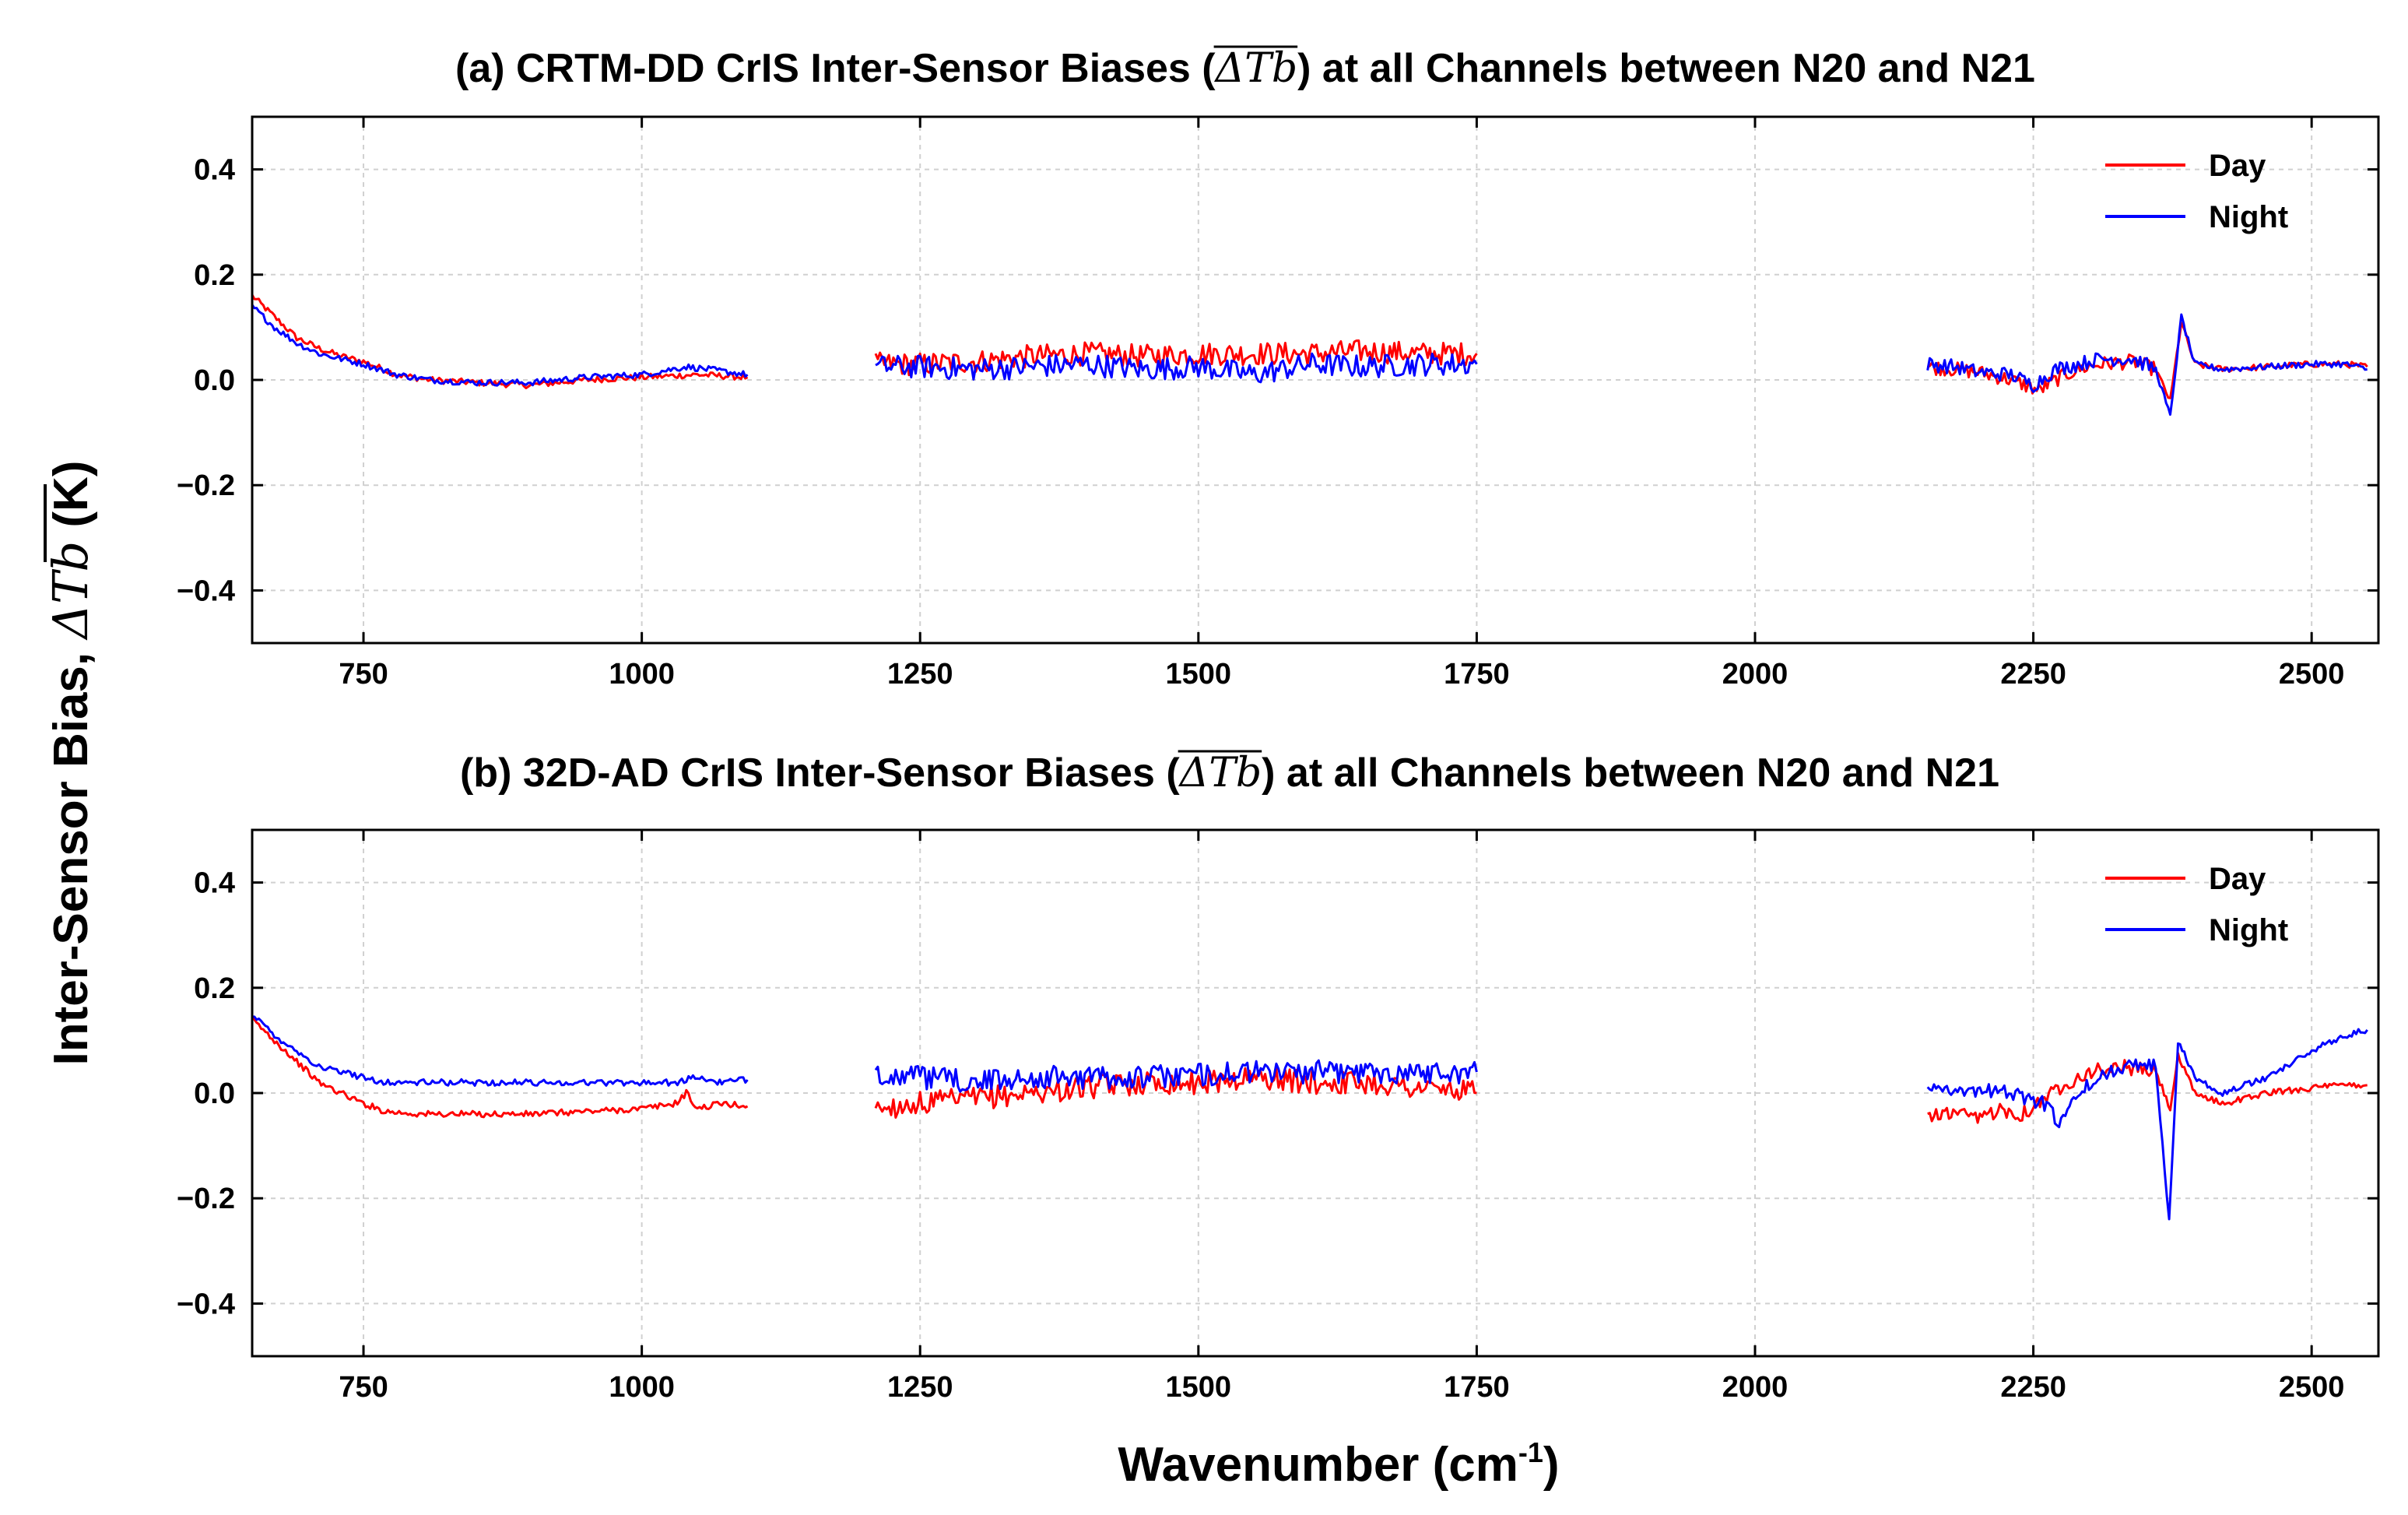 This screenshot has height=1515, width=2408. Describe the element at coordinates (206, 485) in the screenshot. I see `panel-a-y-tick-label: −0.2` at that location.